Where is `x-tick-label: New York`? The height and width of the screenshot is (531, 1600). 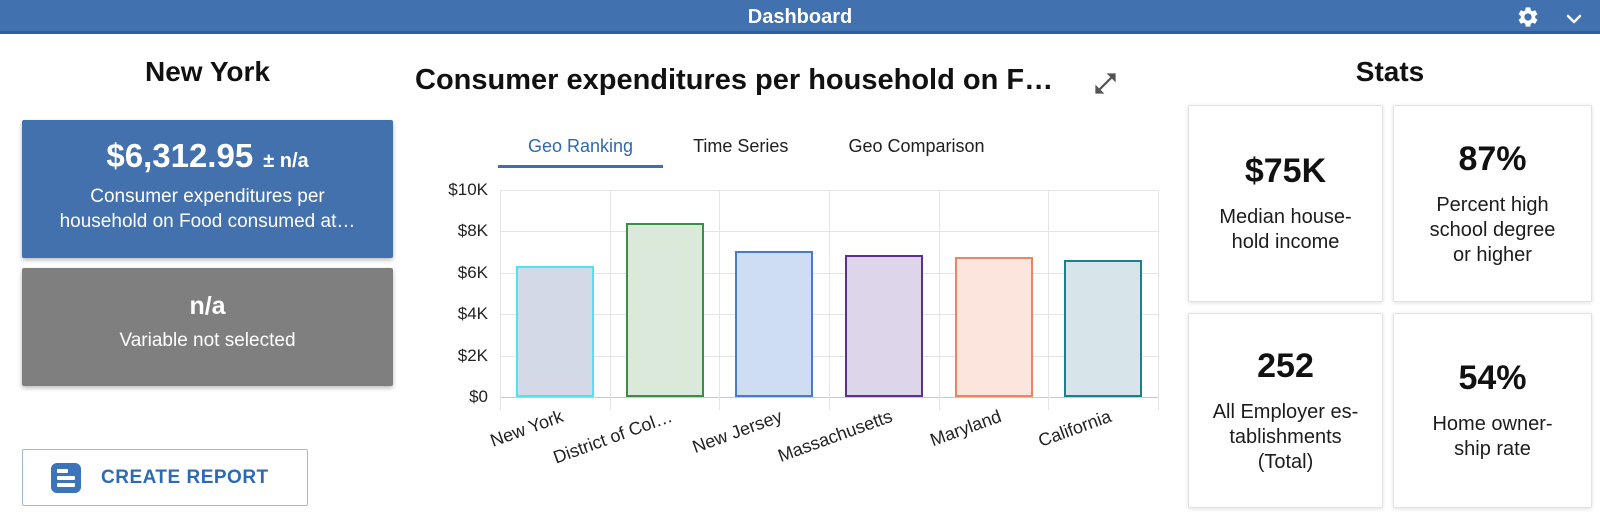
x-tick-label: New York is located at coordinates (526, 428).